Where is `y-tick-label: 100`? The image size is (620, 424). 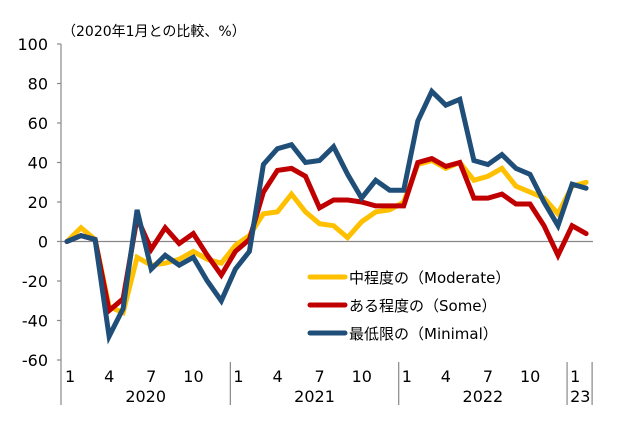 y-tick-label: 100 is located at coordinates (32, 44).